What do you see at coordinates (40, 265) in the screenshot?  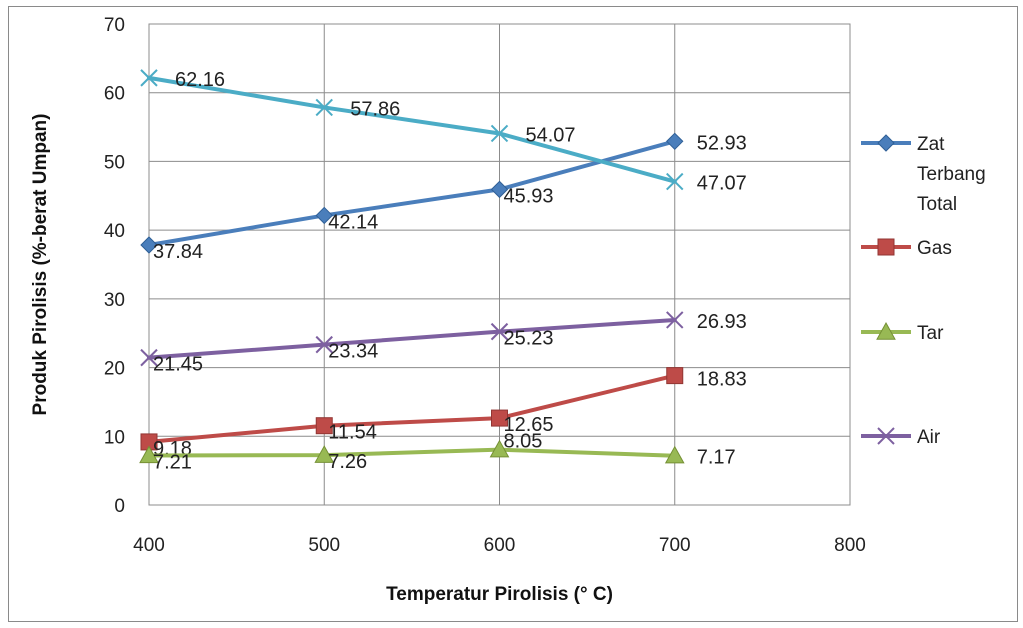 I see `y-axis-title: Produk Pirolisis (%-berat Umpan)` at bounding box center [40, 265].